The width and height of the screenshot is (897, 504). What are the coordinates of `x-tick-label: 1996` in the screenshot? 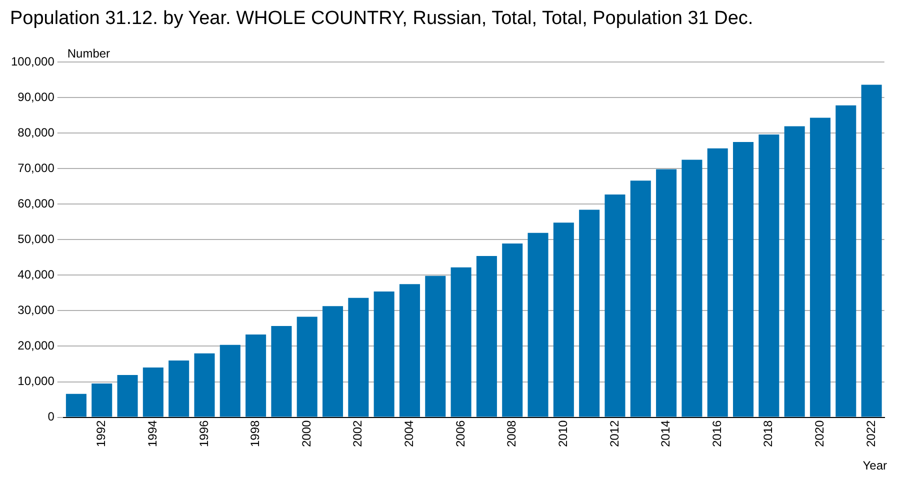 It's located at (203, 434).